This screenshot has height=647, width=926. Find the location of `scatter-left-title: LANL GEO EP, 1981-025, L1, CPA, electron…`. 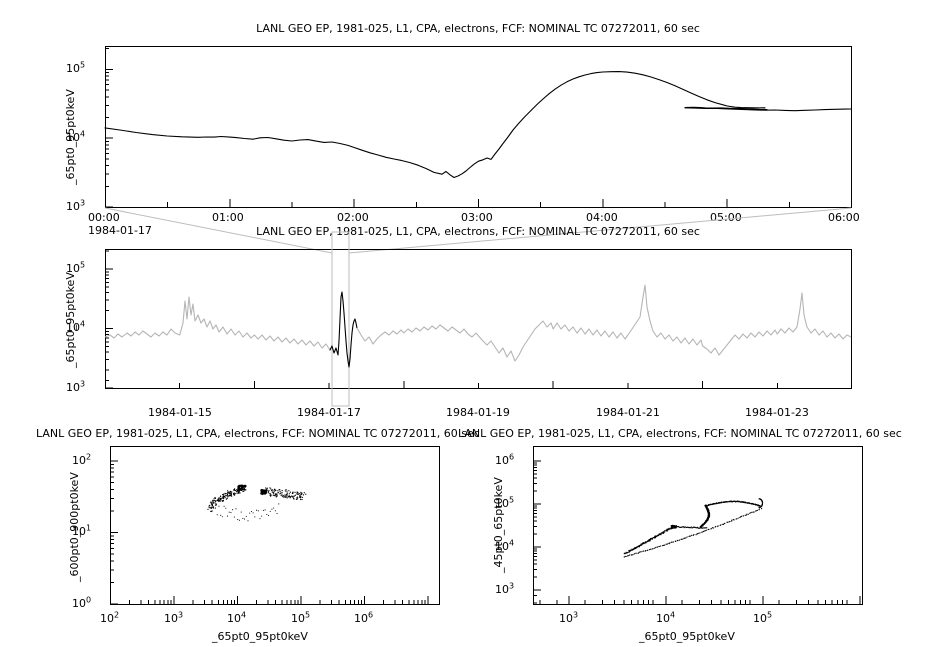

scatter-left-title: LANL GEO EP, 1981-025, L1, CPA, electron… is located at coordinates (258, 433).